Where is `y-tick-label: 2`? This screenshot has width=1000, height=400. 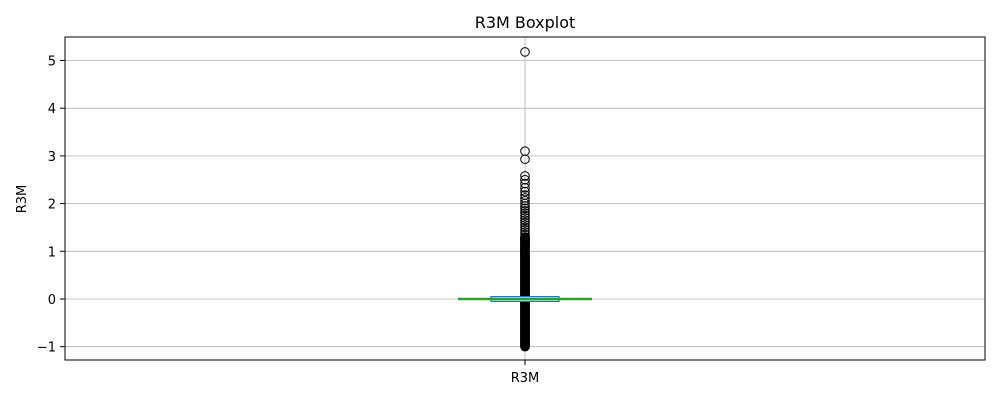
y-tick-label: 2 is located at coordinates (52, 205).